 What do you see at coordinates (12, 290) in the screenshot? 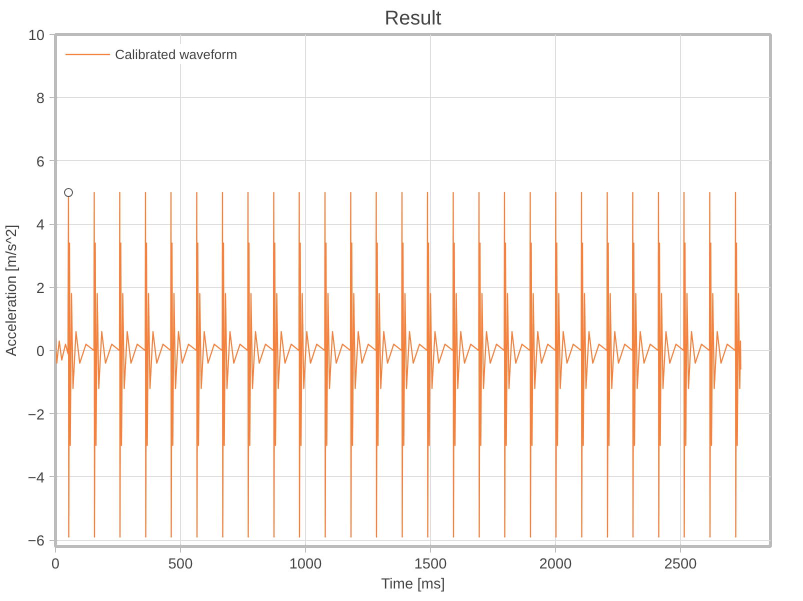
I see `y-axis-title: Acceleration [m/s^2]` at bounding box center [12, 290].